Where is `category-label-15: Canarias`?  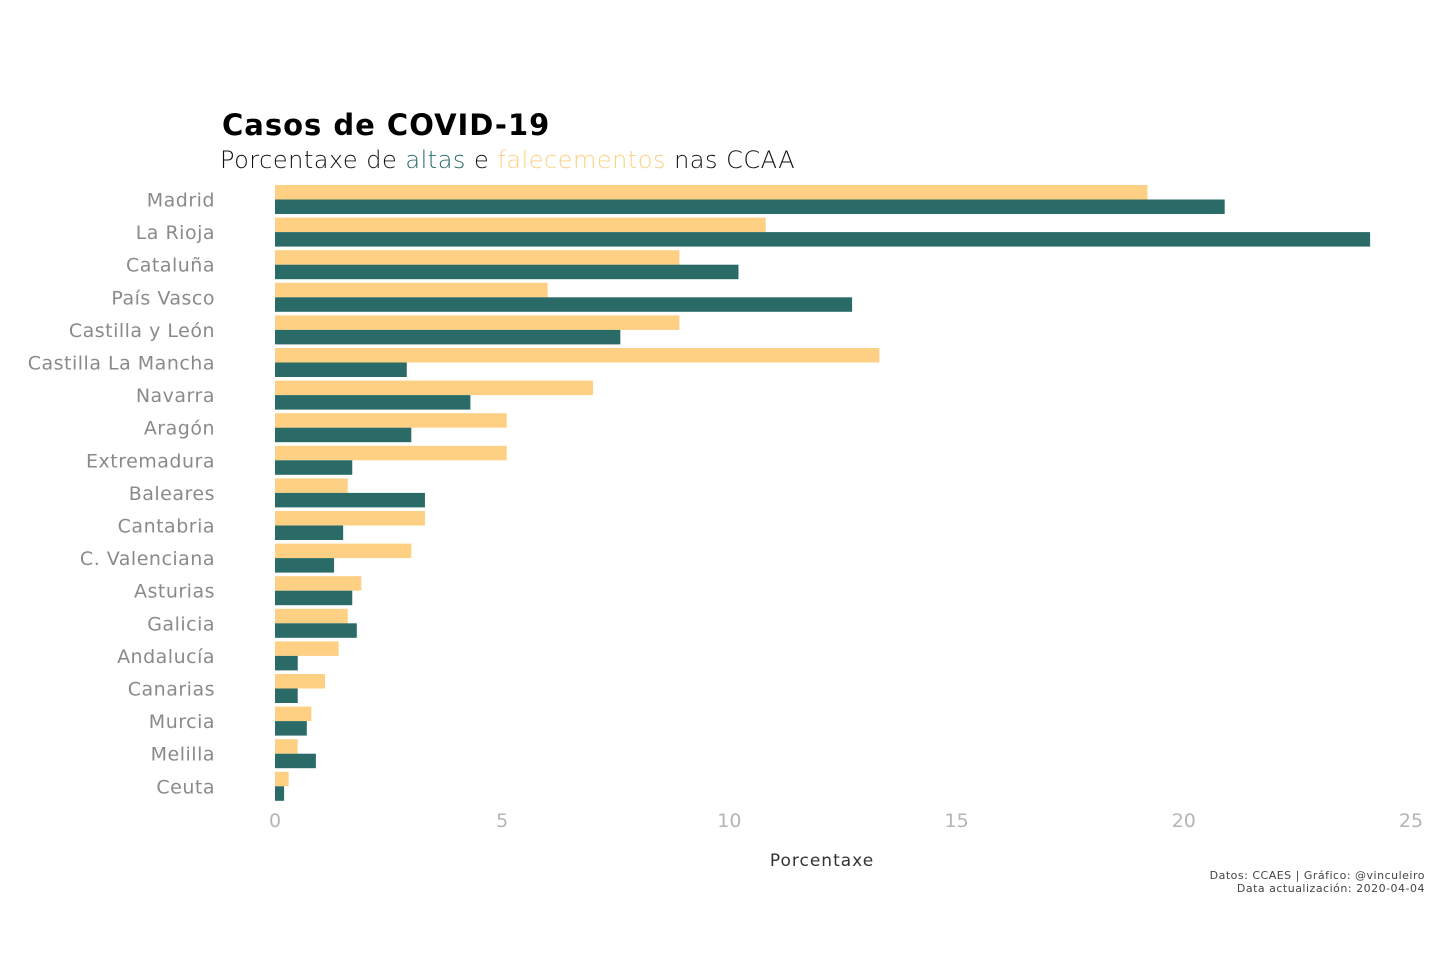
category-label-15: Canarias is located at coordinates (171, 690).